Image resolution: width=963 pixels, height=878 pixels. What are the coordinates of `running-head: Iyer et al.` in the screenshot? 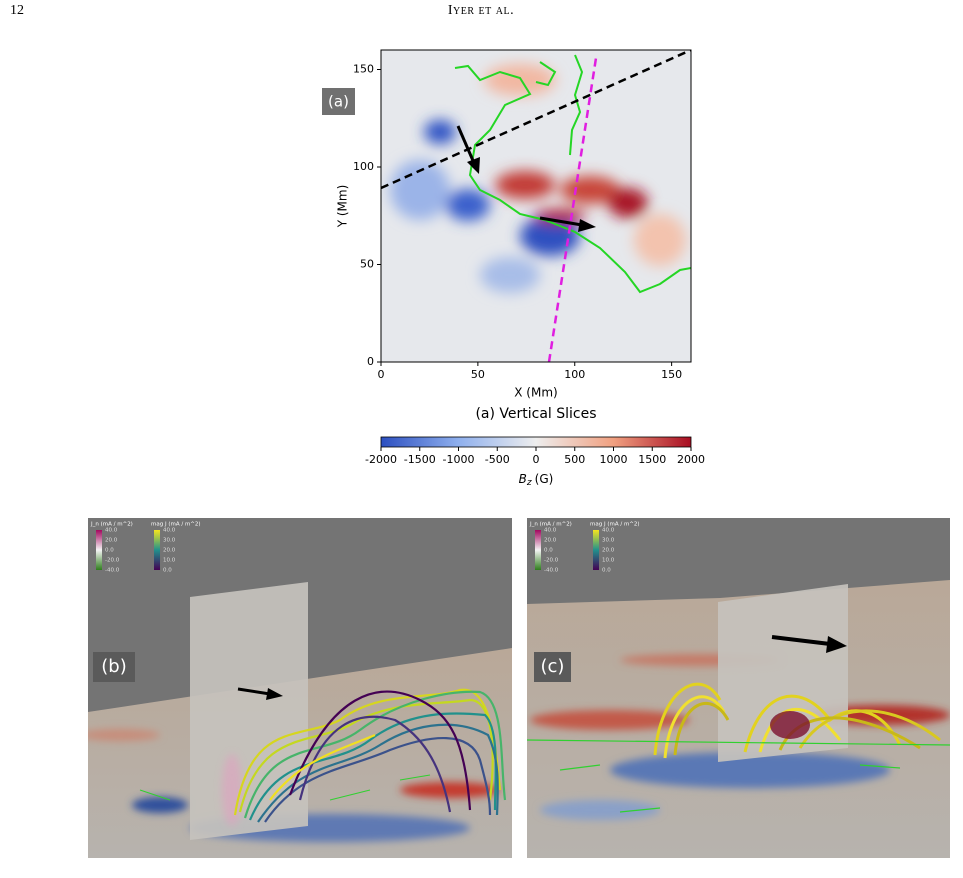 It's located at (481, 10).